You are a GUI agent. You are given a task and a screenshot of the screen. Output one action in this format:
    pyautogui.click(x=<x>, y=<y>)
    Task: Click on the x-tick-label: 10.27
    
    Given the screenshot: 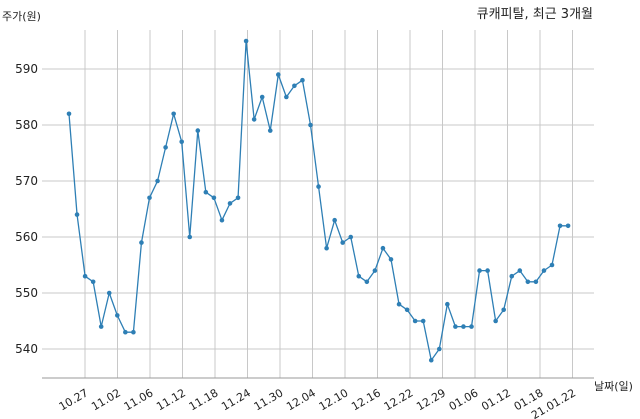 What is the action you would take?
    pyautogui.click(x=74, y=399)
    